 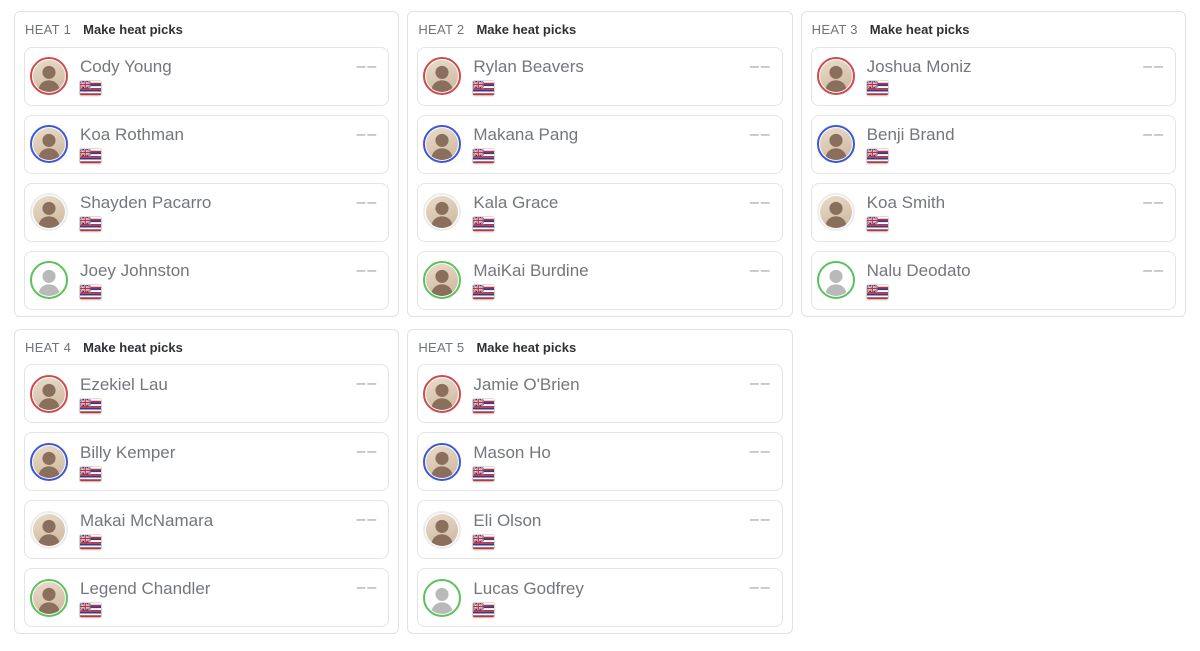 I want to click on competitor-list: Ezekiel Lau ––, so click(x=207, y=496).